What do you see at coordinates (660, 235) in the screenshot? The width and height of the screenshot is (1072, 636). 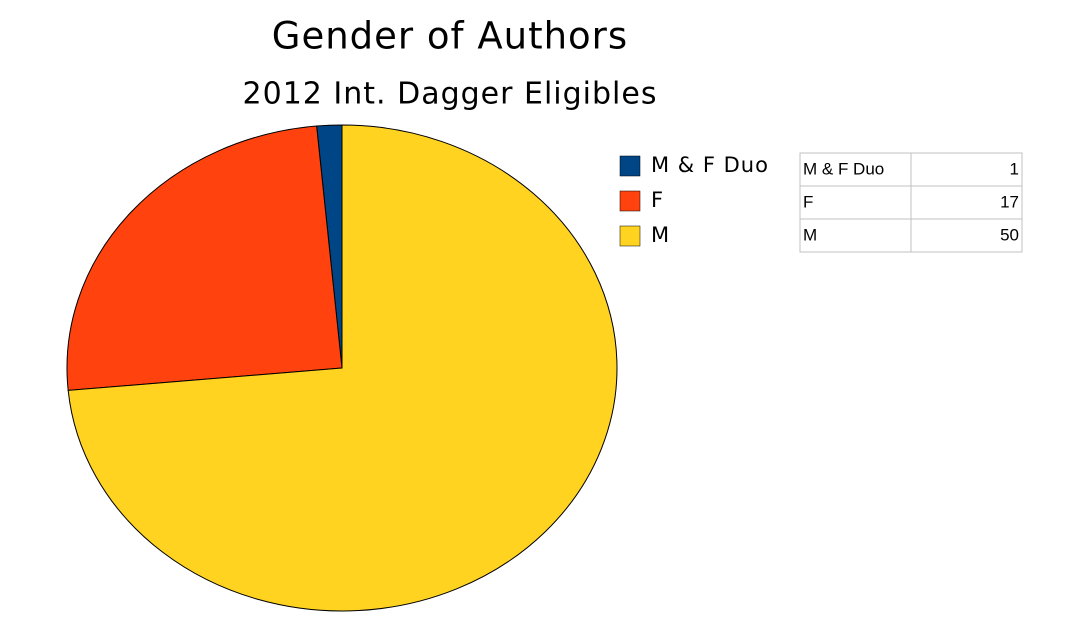 I see `legend-label: M` at bounding box center [660, 235].